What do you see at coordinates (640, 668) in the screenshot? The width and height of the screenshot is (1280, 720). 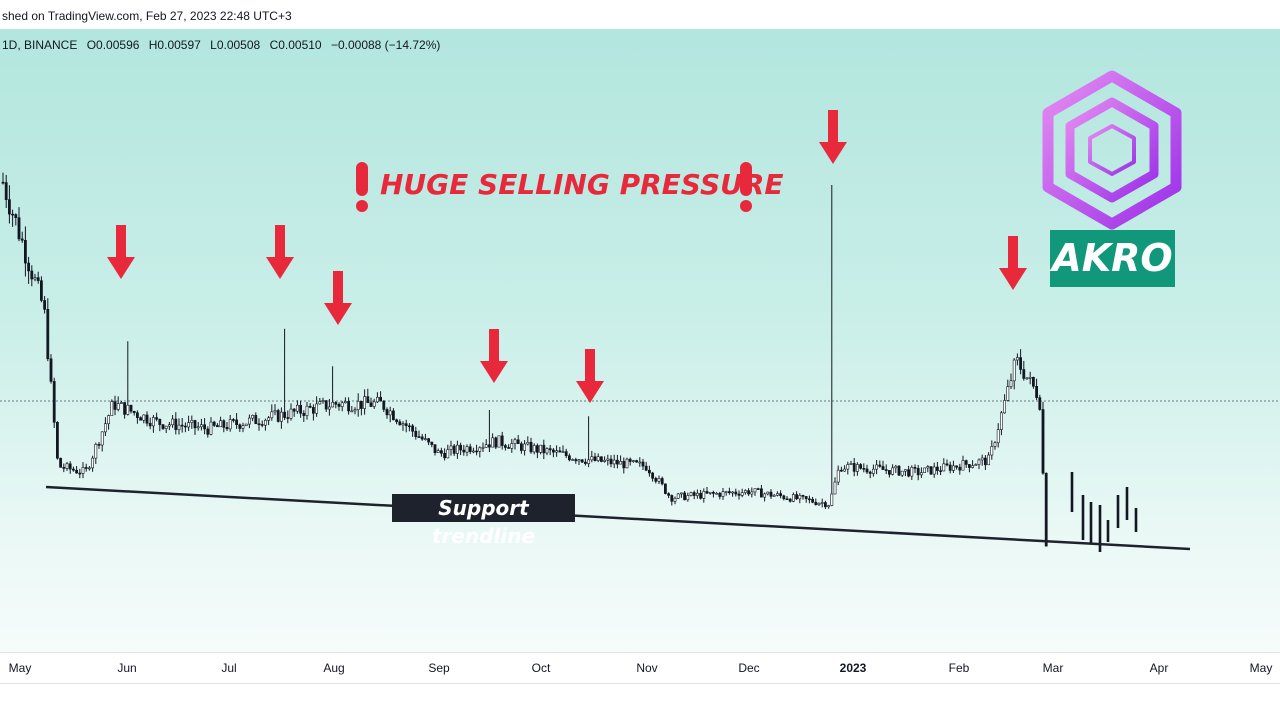 I see `time-axis: May Jun Jul Aug Sep Oct Nov Dec 2023 Feb Mar Apr May` at bounding box center [640, 668].